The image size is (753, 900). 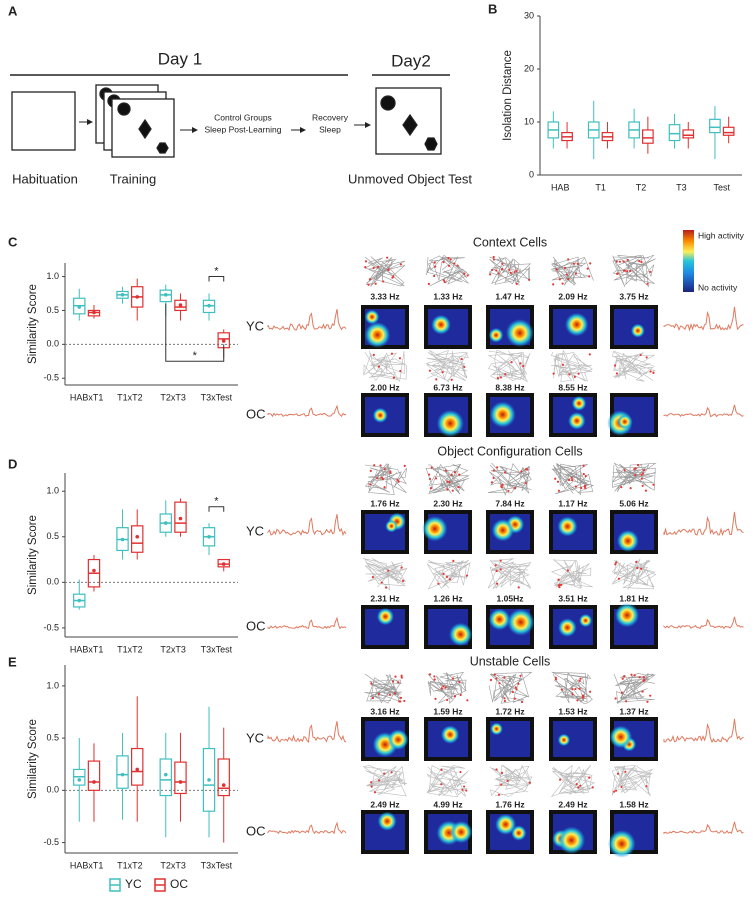 I want to click on firing-rate: 2.09 Hz, so click(x=572, y=296).